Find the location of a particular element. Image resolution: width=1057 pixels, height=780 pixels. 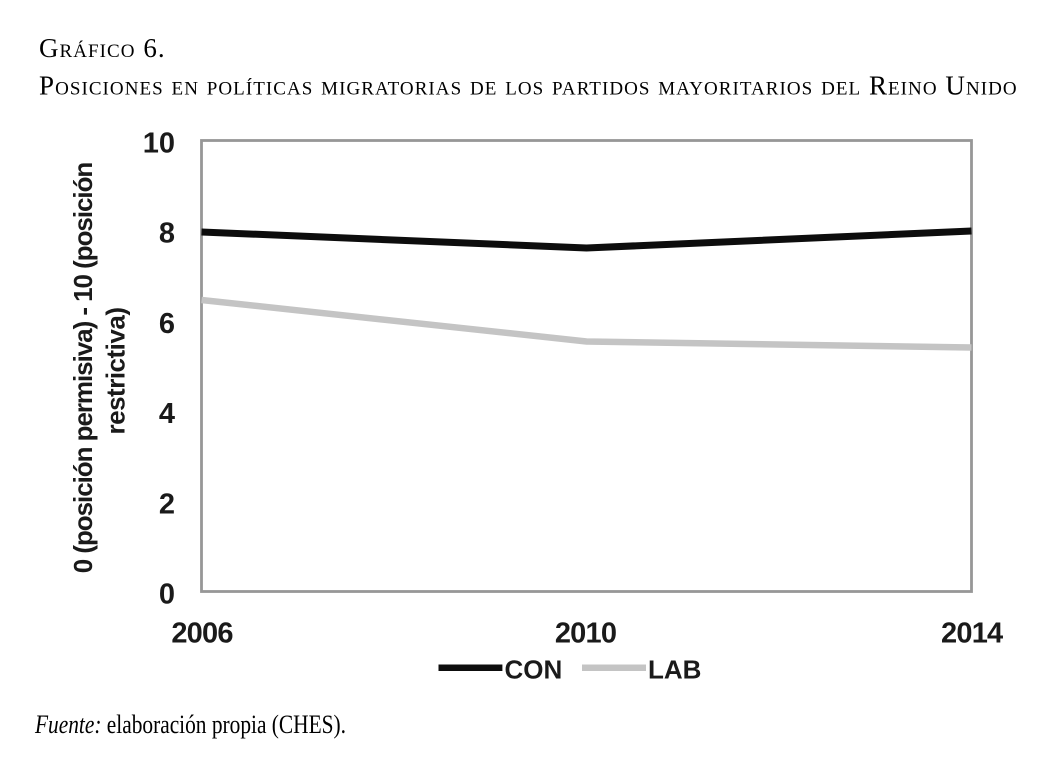

svg-text: CON is located at coordinates (534, 670).